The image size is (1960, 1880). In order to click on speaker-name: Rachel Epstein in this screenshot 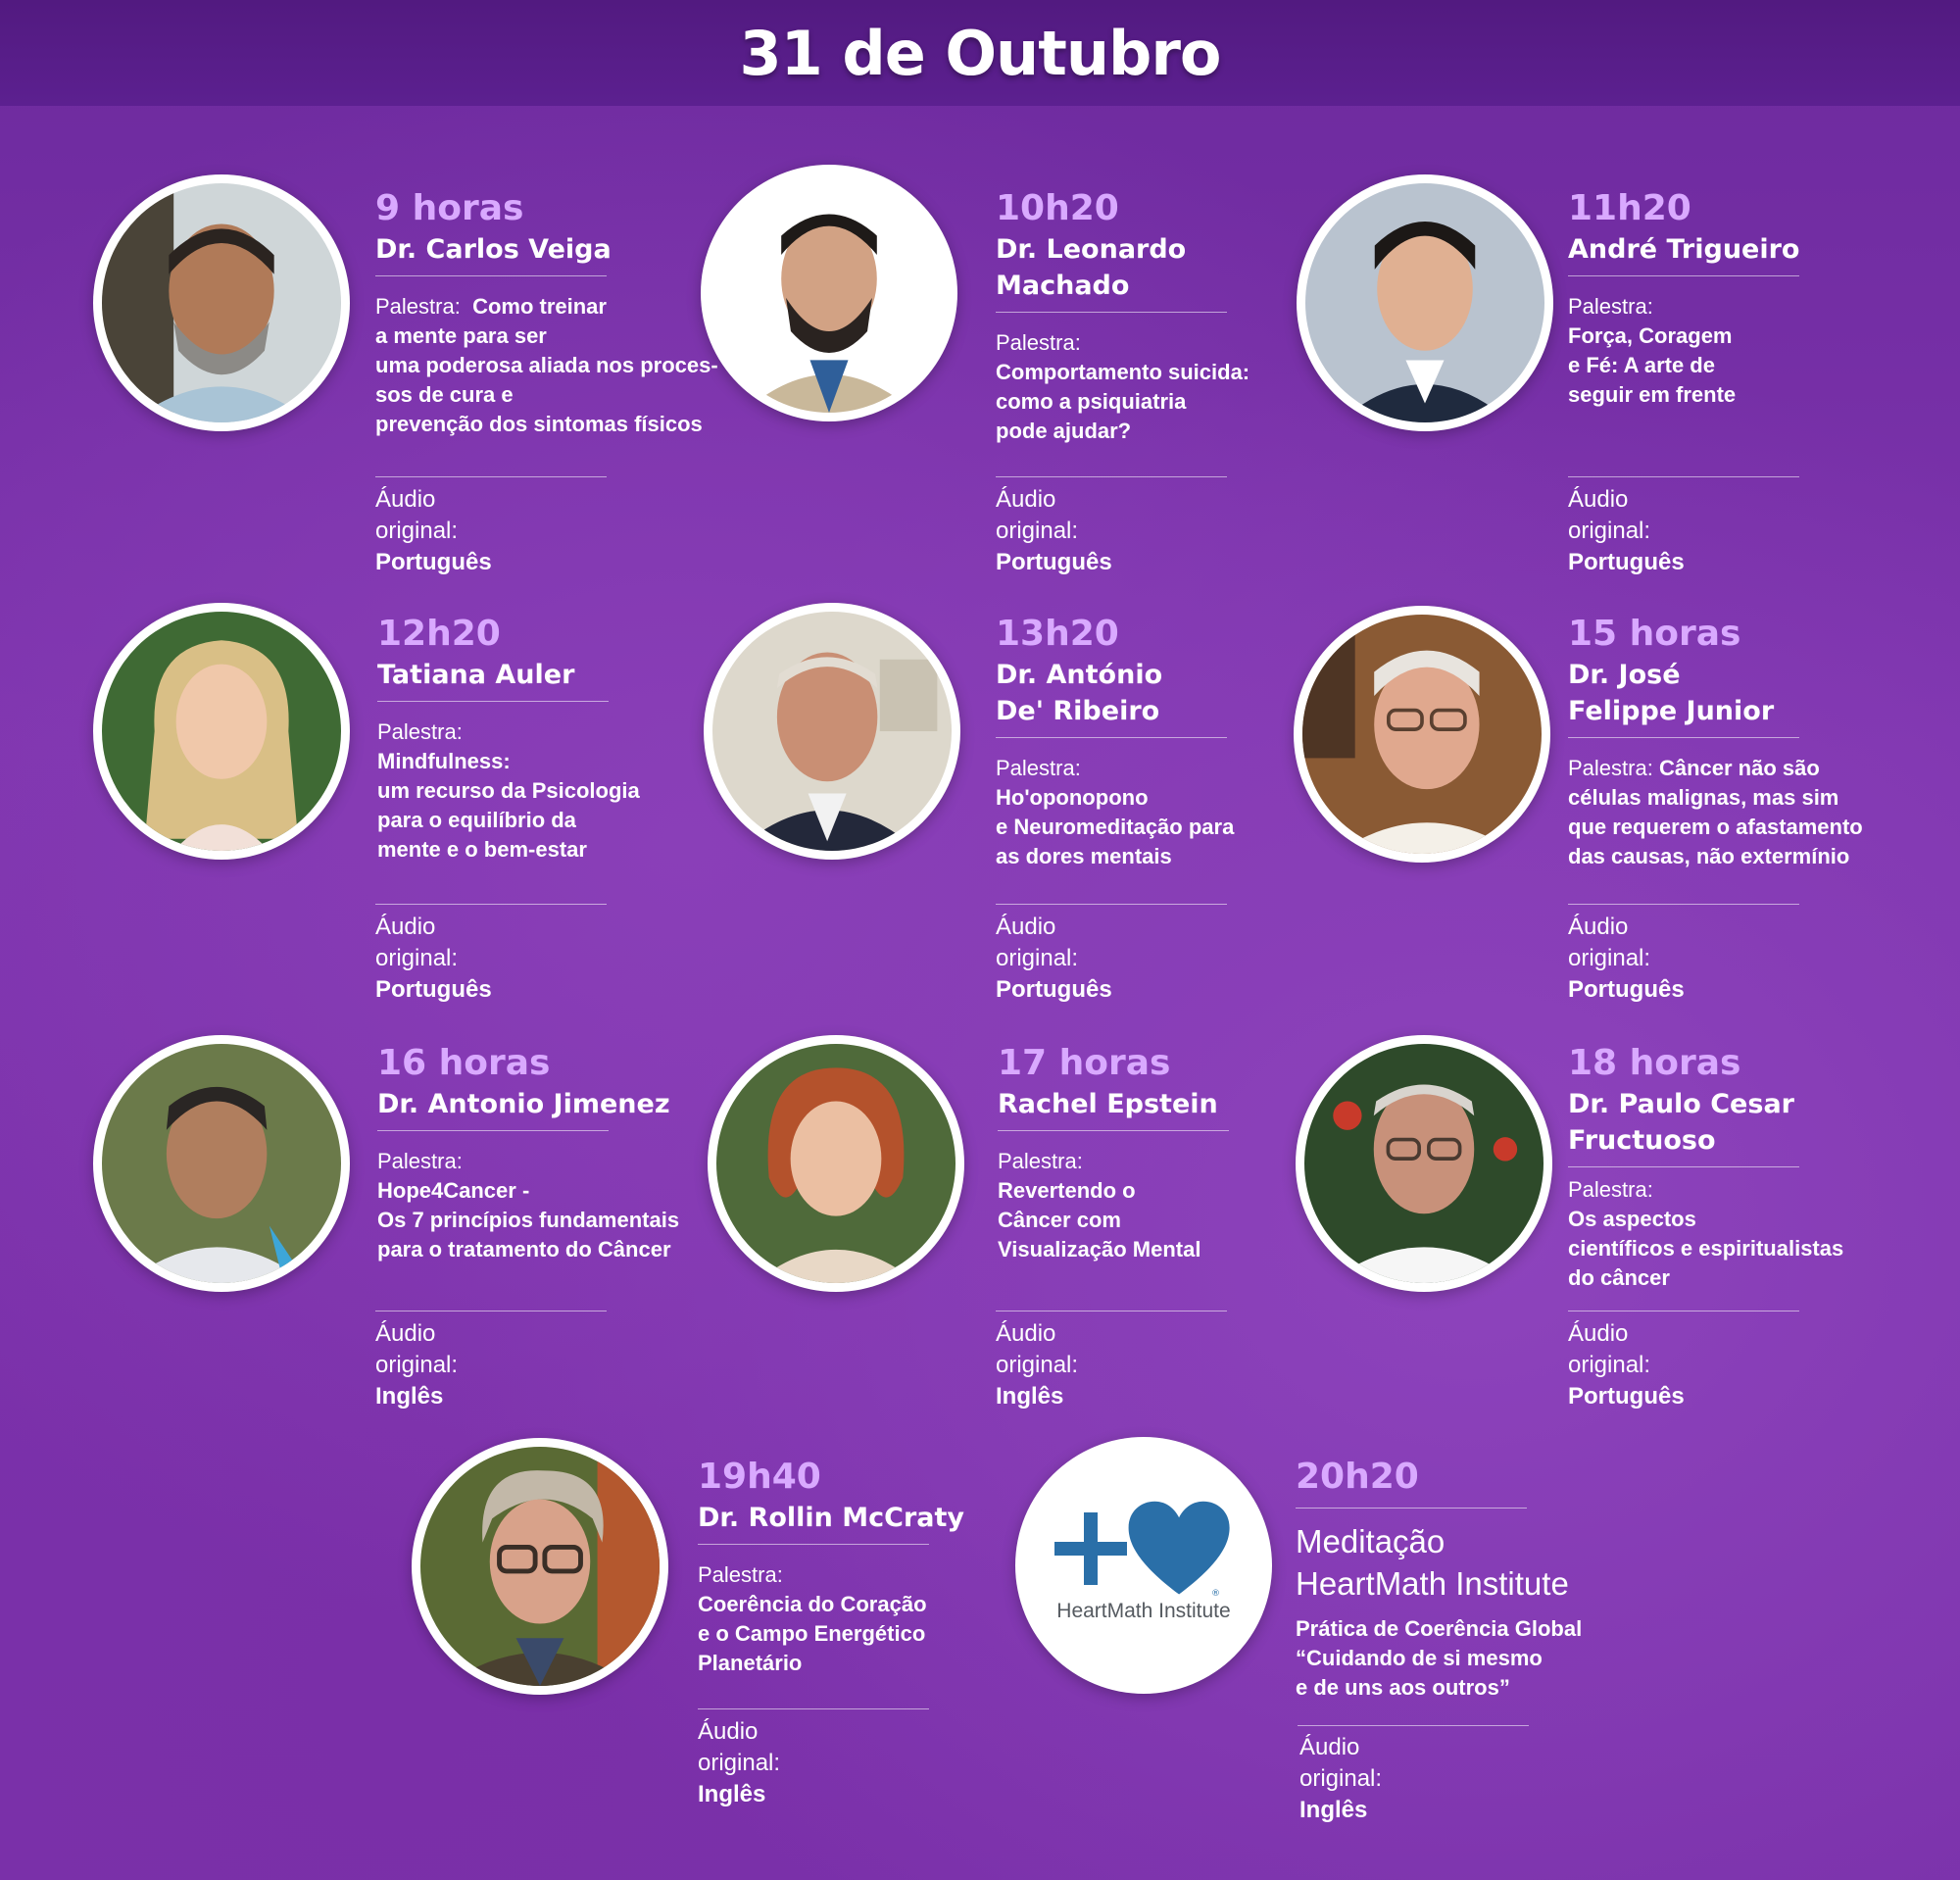, I will do `click(1108, 1104)`.